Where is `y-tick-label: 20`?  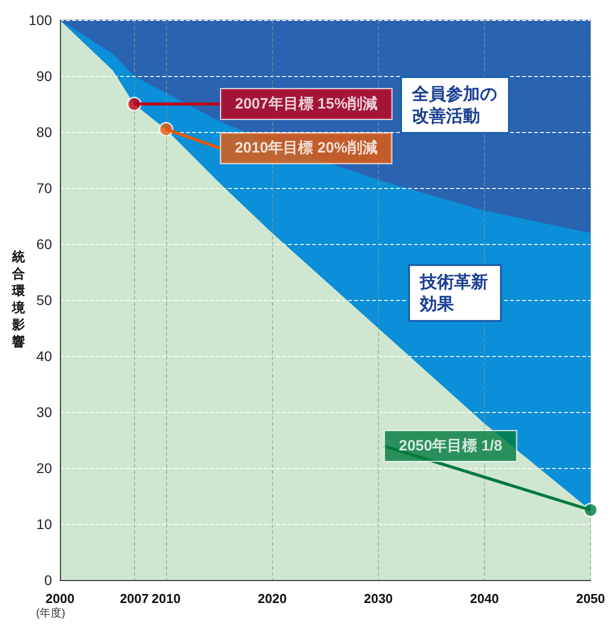 y-tick-label: 20 is located at coordinates (44, 468).